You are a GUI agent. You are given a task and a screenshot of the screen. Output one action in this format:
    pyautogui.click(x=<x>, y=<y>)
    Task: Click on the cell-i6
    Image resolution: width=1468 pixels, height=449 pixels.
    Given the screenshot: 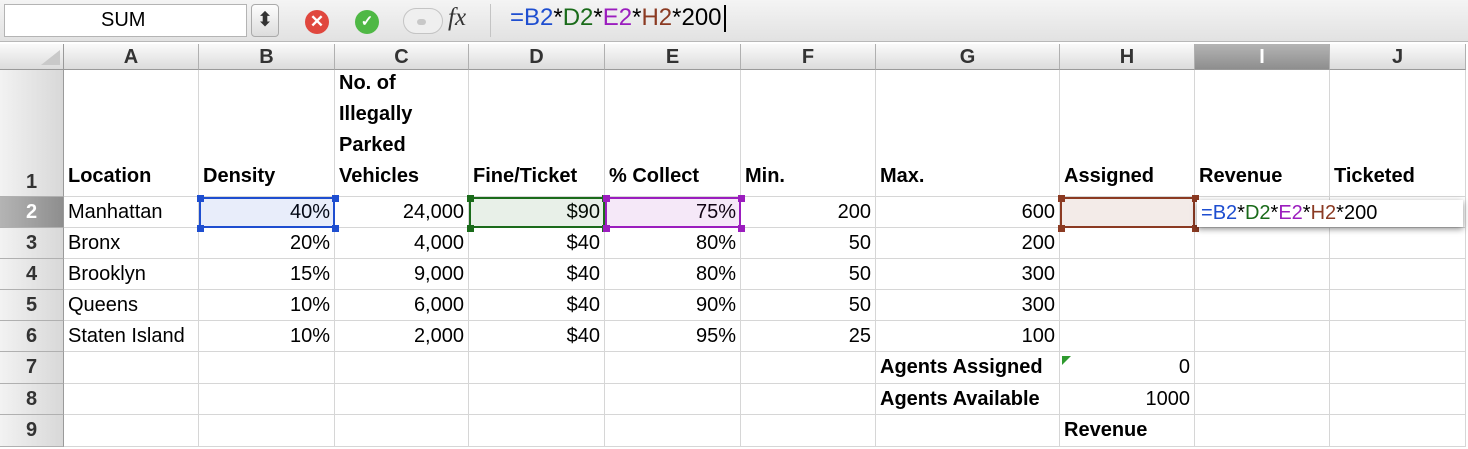 What is the action you would take?
    pyautogui.click(x=1262, y=336)
    